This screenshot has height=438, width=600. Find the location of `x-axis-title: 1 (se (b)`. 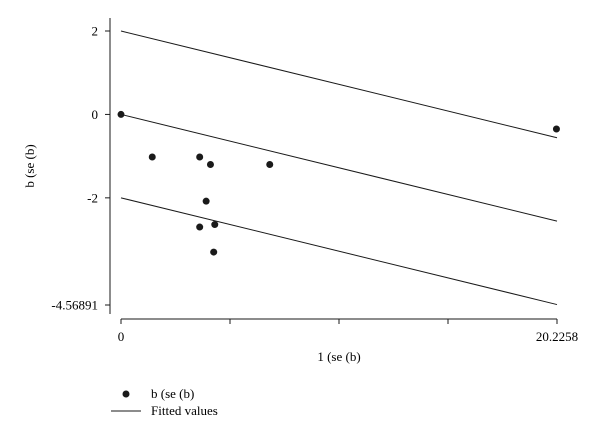

x-axis-title: 1 (se (b) is located at coordinates (338, 356).